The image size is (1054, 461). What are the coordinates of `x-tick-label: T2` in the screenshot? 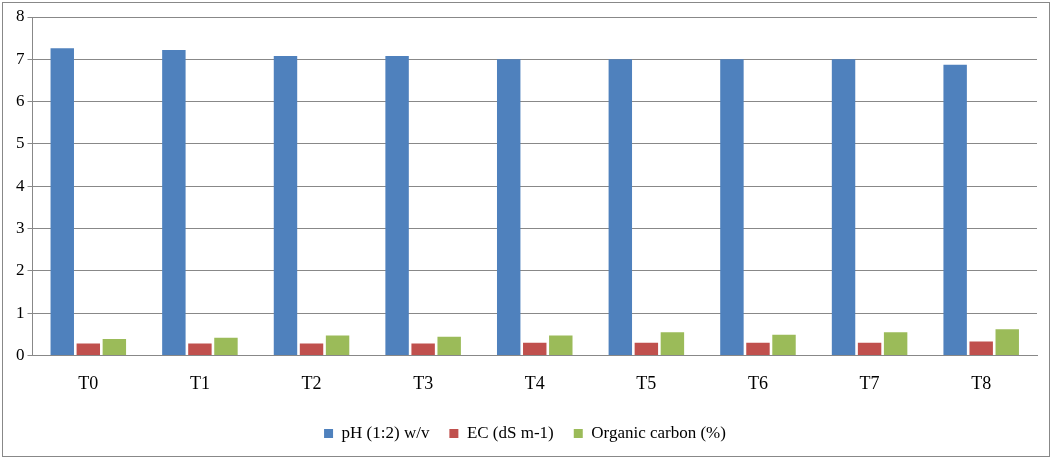 It's located at (311, 382).